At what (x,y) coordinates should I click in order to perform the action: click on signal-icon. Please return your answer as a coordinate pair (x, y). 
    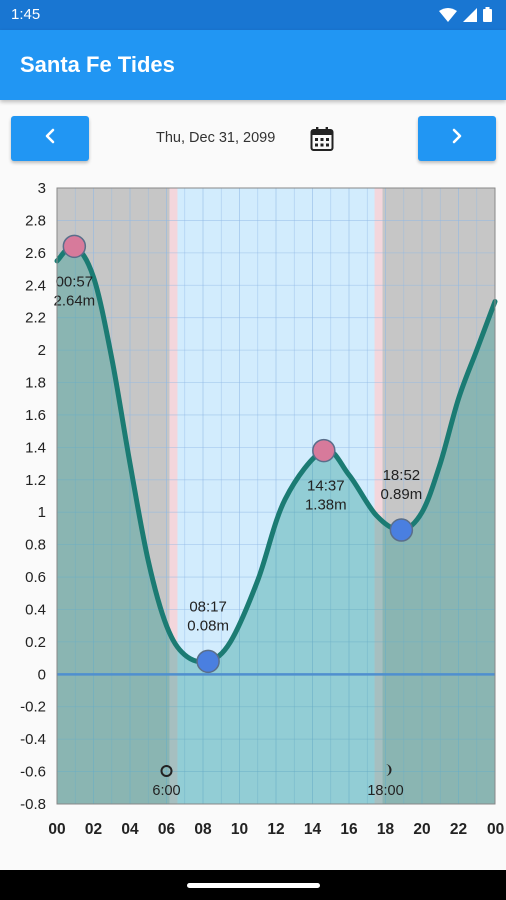
    Looking at the image, I should click on (470, 17).